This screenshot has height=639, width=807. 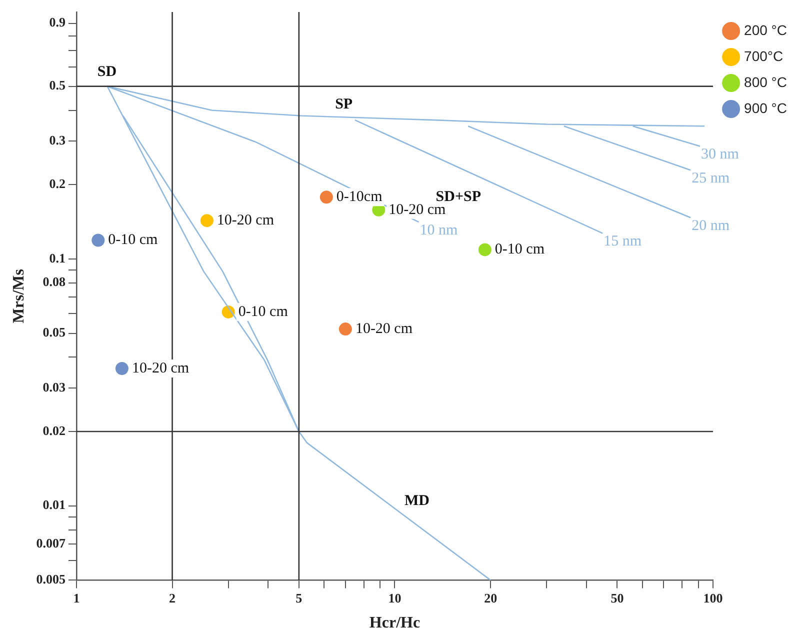 I want to click on y-axis-title: Mrs/Ms, so click(x=19, y=296).